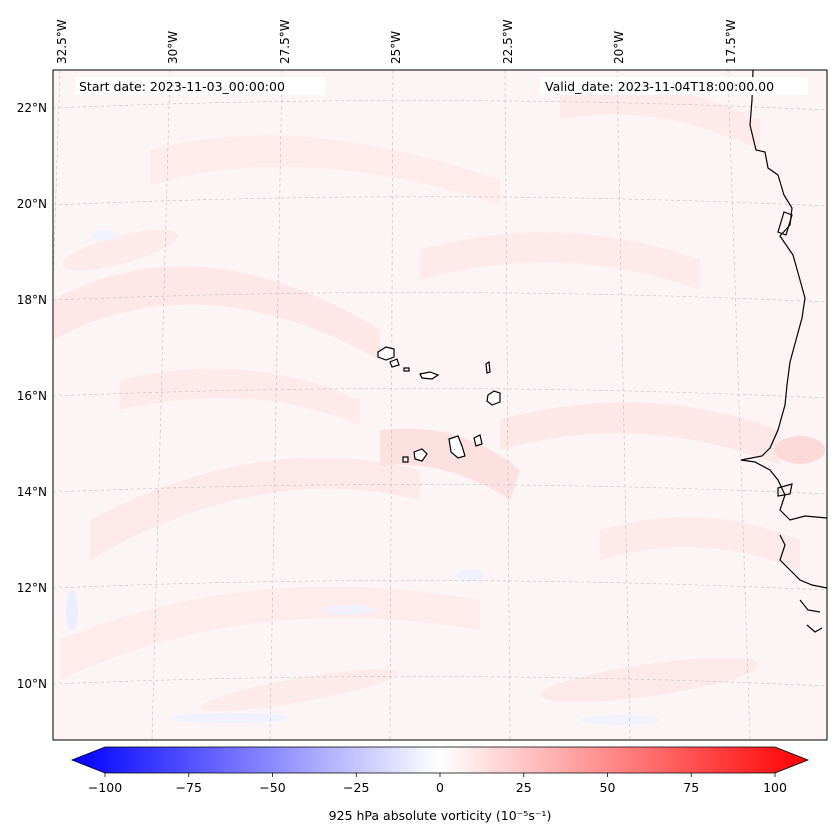  What do you see at coordinates (429, 375) in the screenshot?
I see `island-sao-nicolau` at bounding box center [429, 375].